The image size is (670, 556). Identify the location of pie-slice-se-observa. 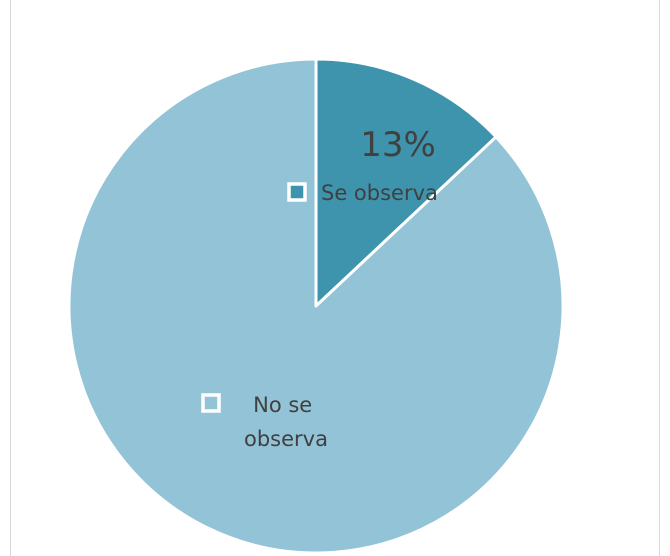
(406, 182).